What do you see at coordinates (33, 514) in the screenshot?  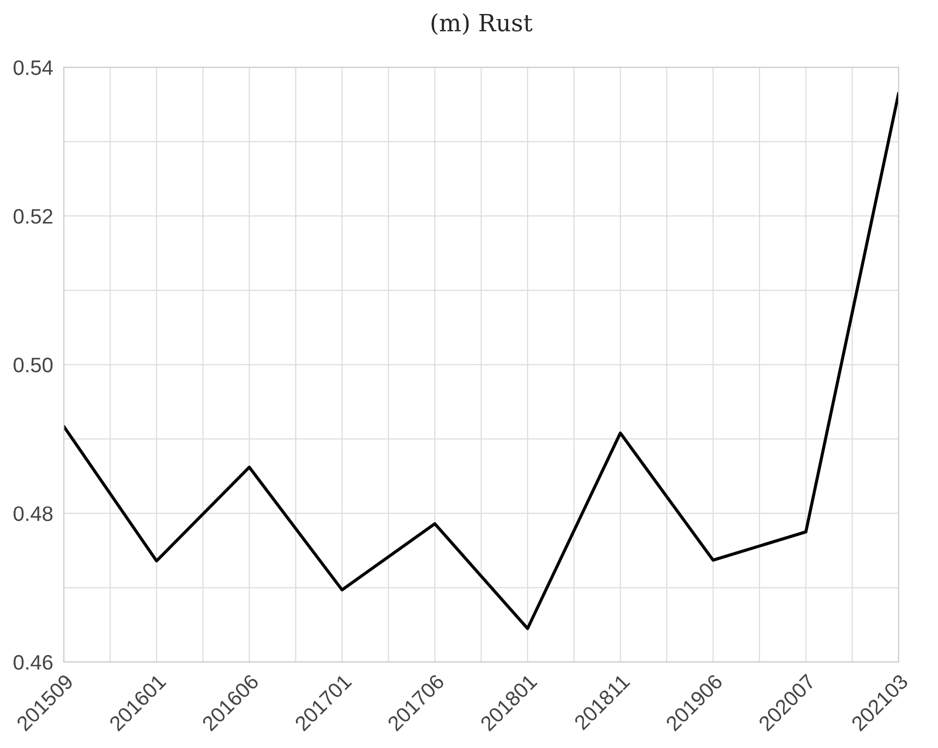 I see `y-tick-label: 0.48` at bounding box center [33, 514].